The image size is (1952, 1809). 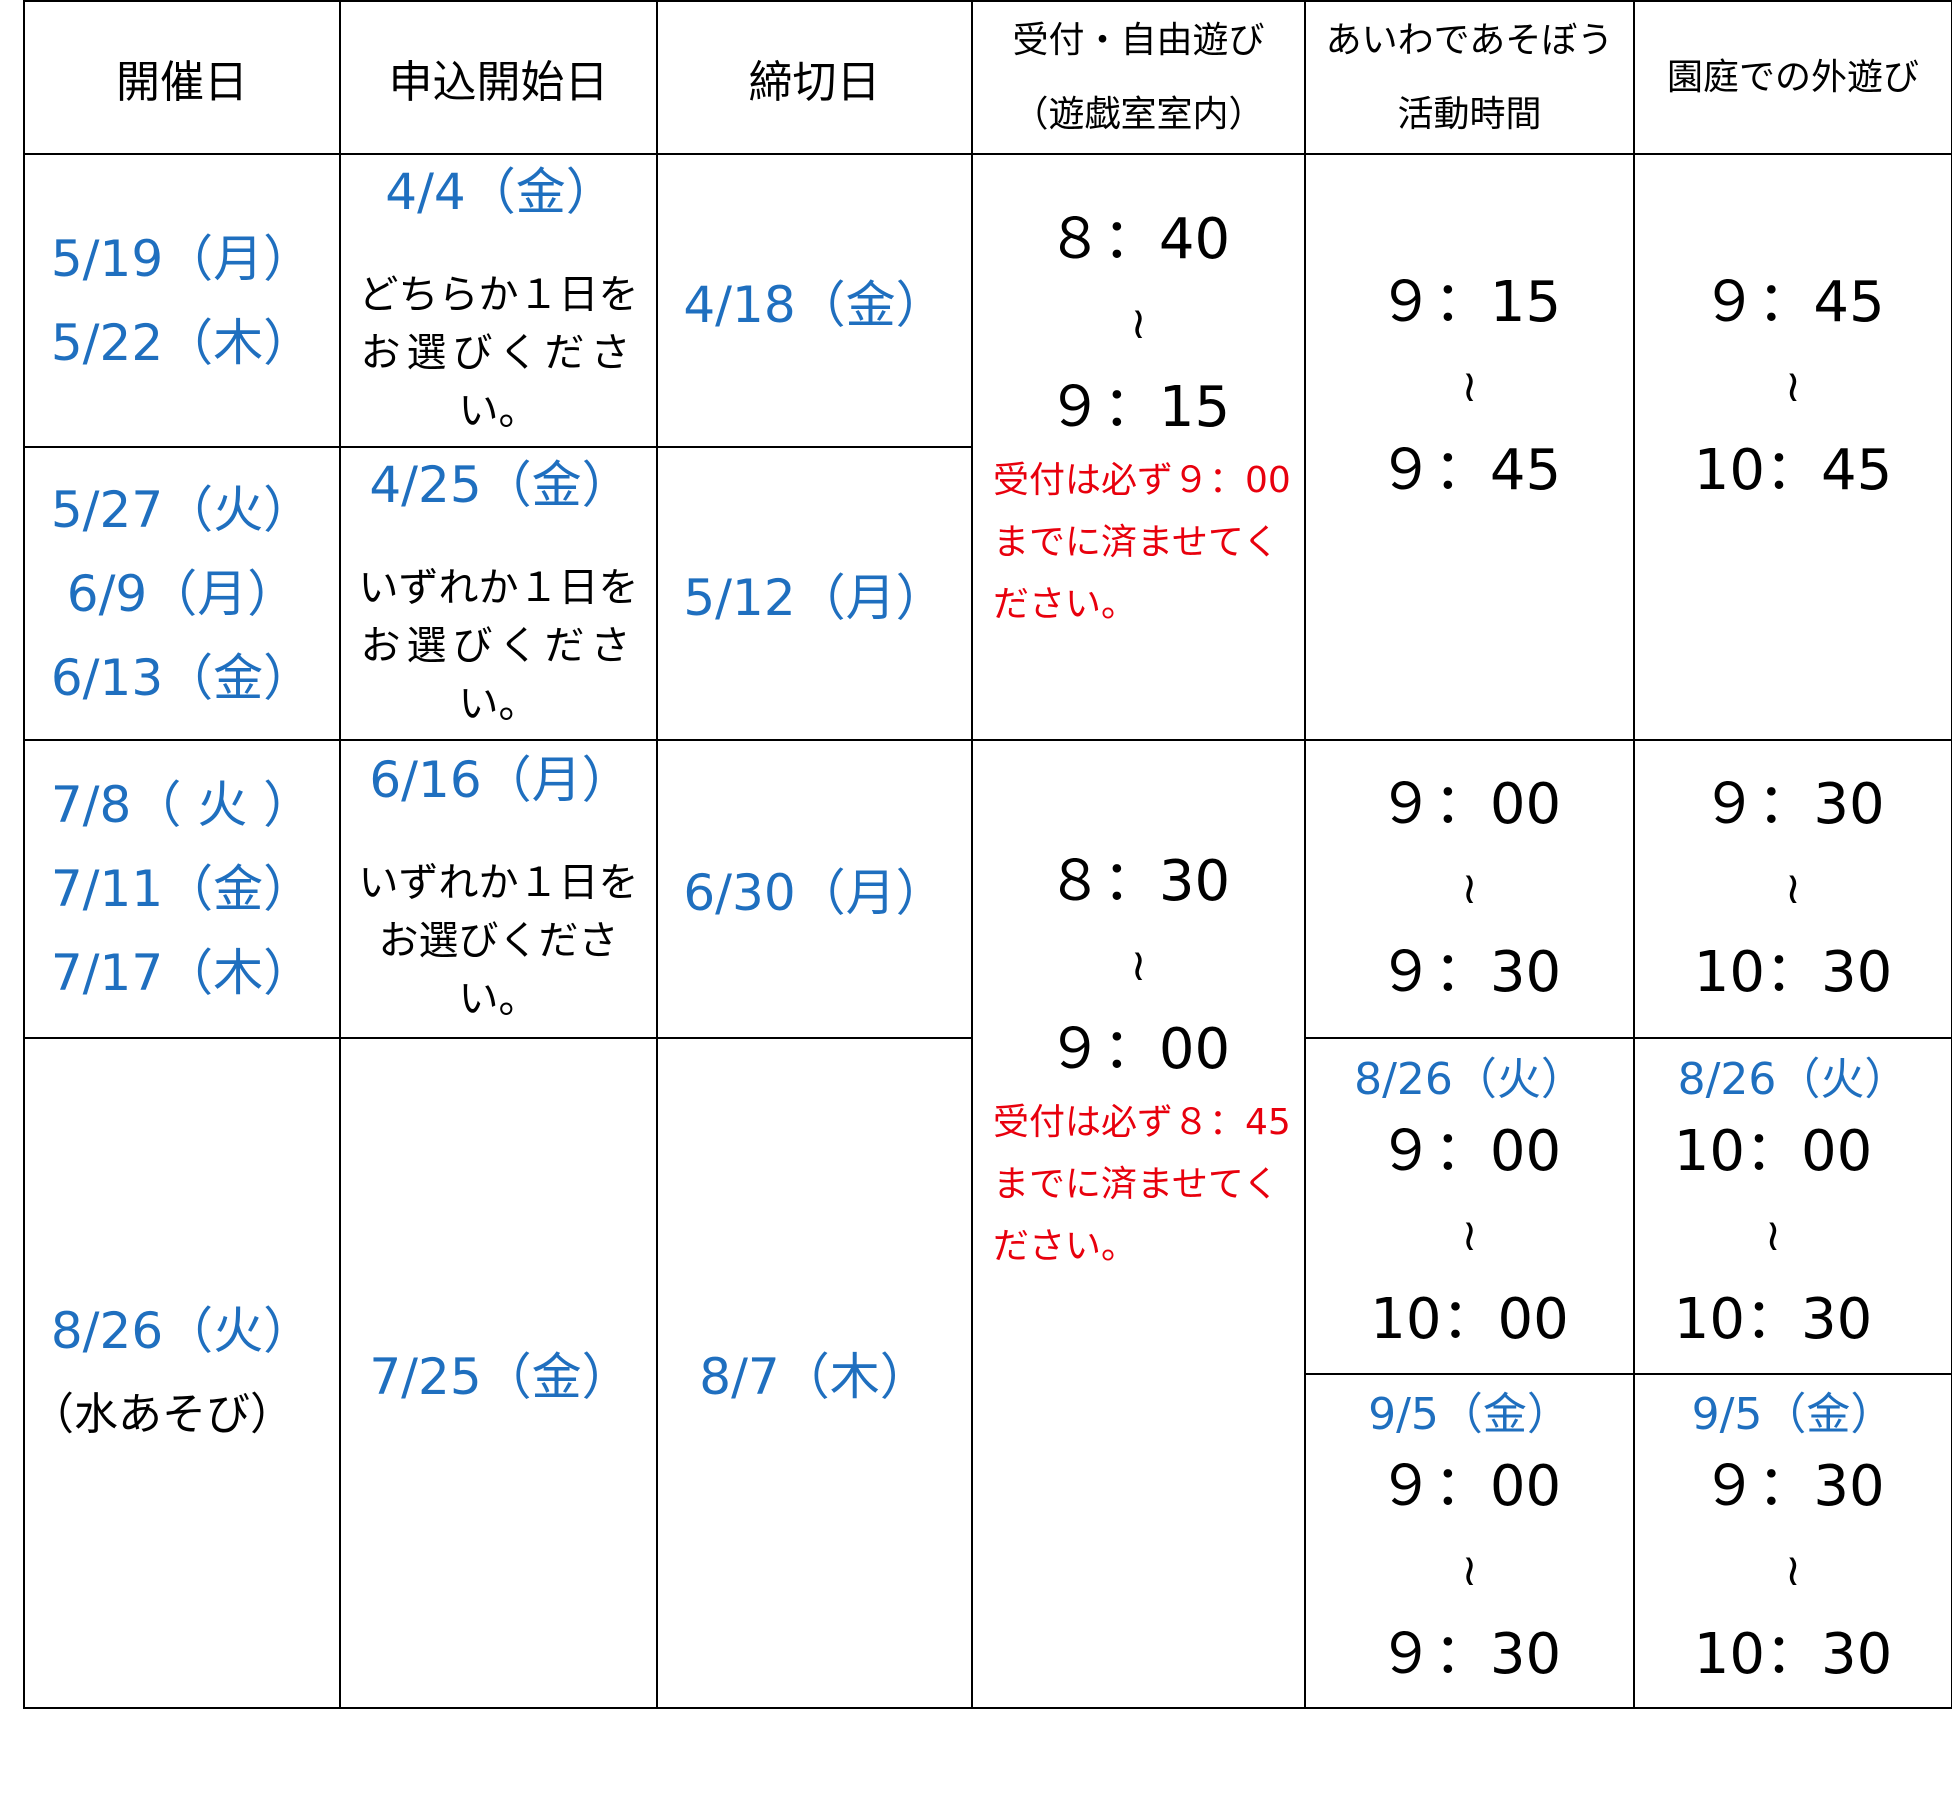 What do you see at coordinates (500, 1377) in the screenshot?
I see `apply-start-date: 7/25（金）` at bounding box center [500, 1377].